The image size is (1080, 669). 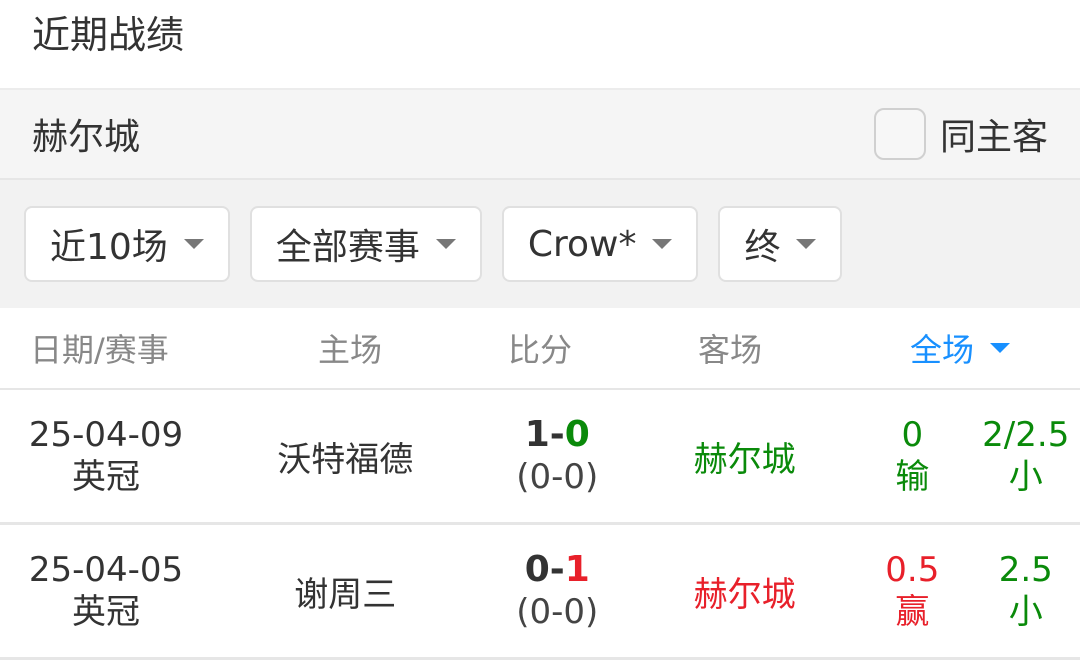 I want to click on ou-value: 2/2.5, so click(x=1026, y=435).